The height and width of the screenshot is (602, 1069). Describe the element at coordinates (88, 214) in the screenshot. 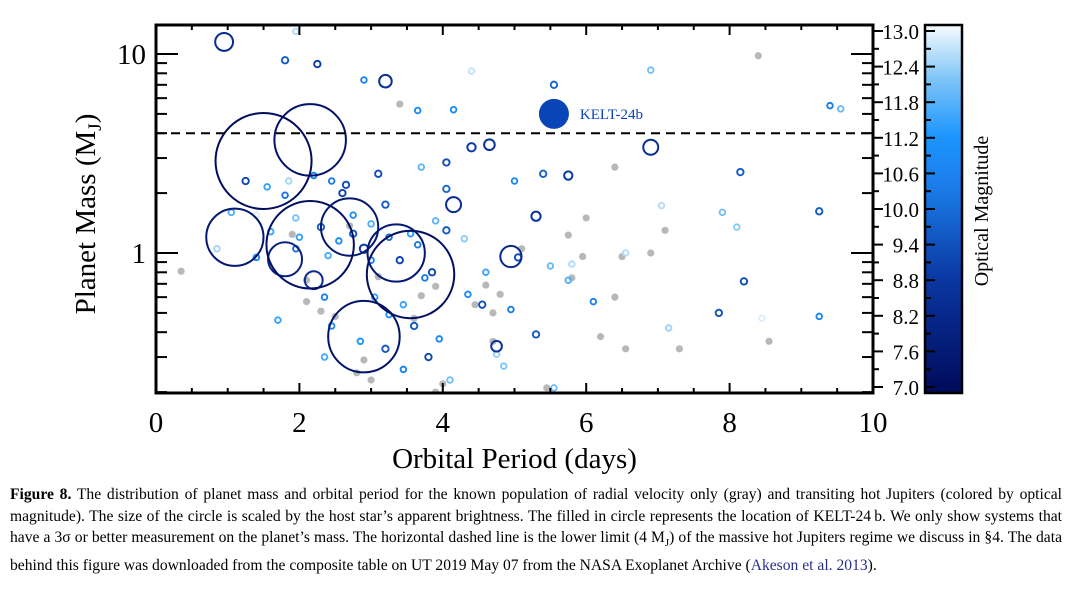

I see `y-axis-label: Planet Mass (MJ)` at that location.